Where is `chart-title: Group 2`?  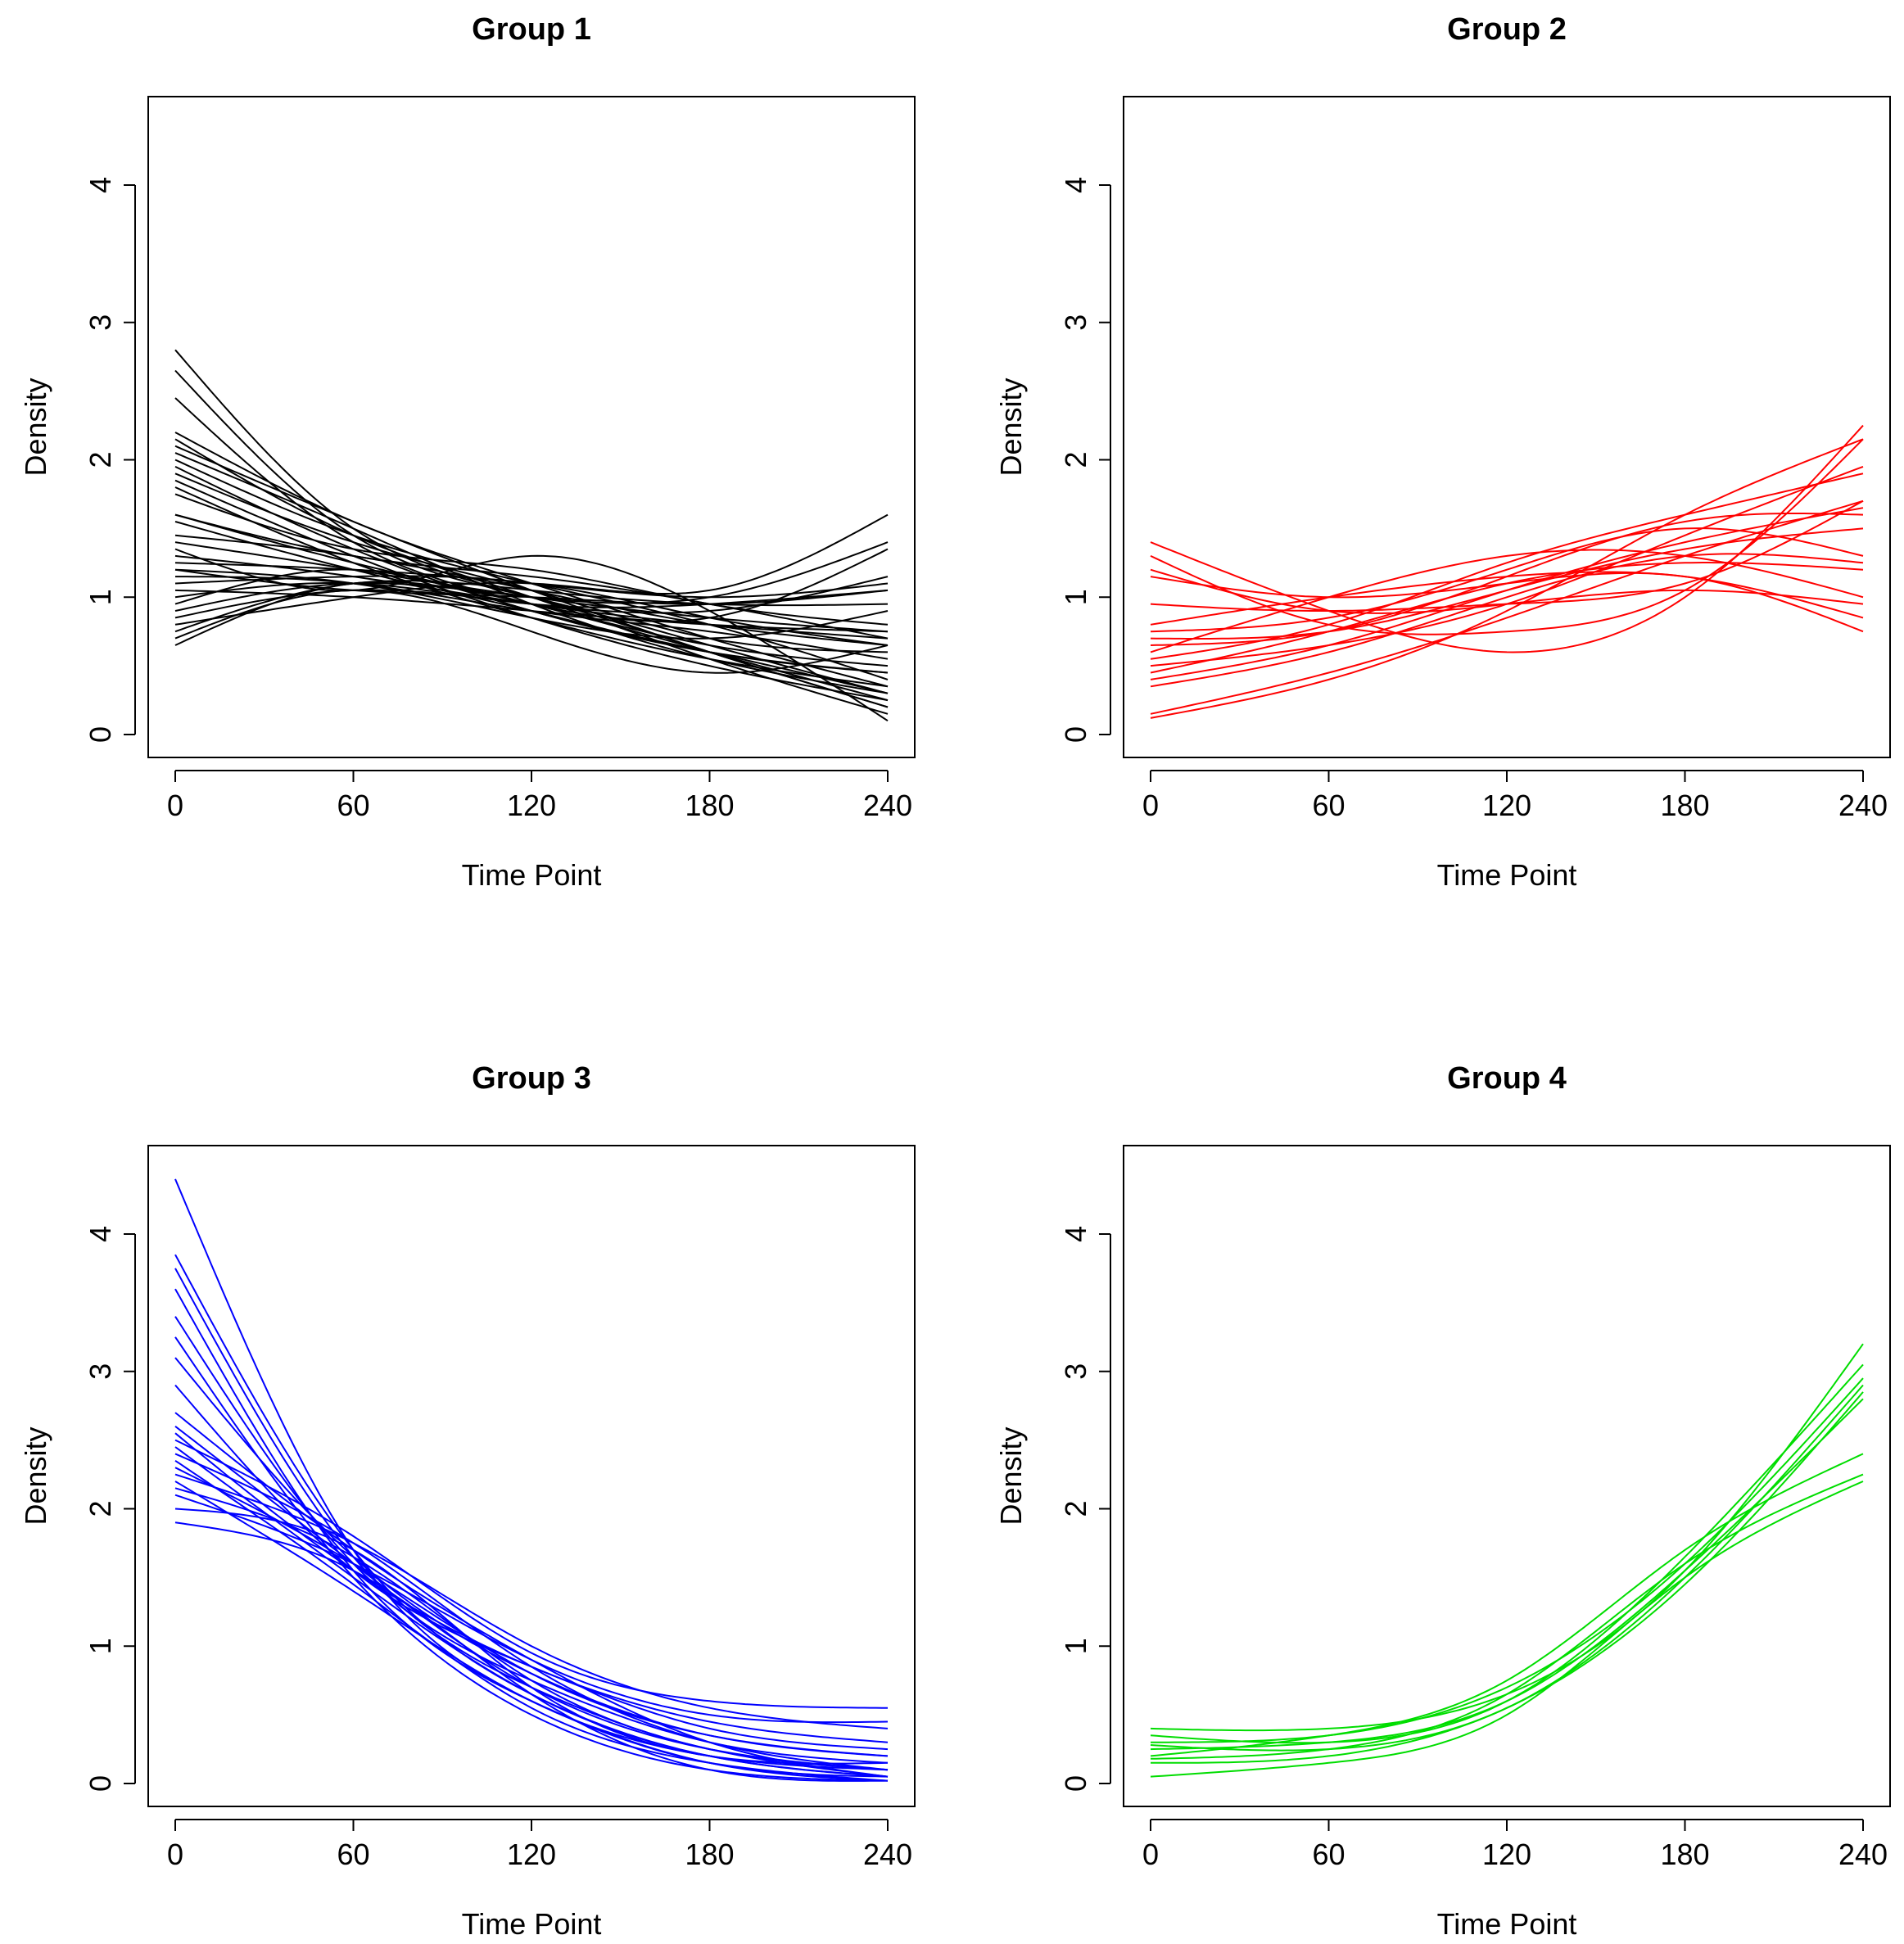 chart-title: Group 2 is located at coordinates (1507, 30).